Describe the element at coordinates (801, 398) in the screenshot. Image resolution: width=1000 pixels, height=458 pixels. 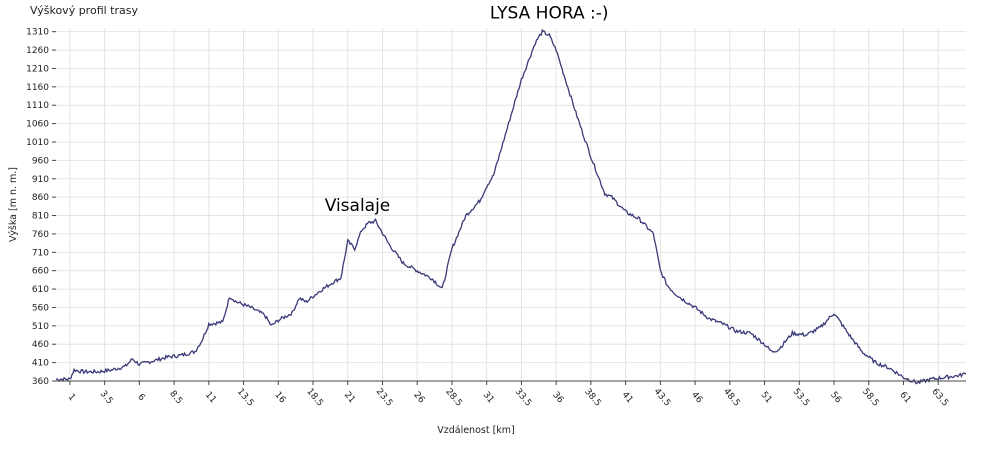
I see `x-tick-label: 53.5` at that location.